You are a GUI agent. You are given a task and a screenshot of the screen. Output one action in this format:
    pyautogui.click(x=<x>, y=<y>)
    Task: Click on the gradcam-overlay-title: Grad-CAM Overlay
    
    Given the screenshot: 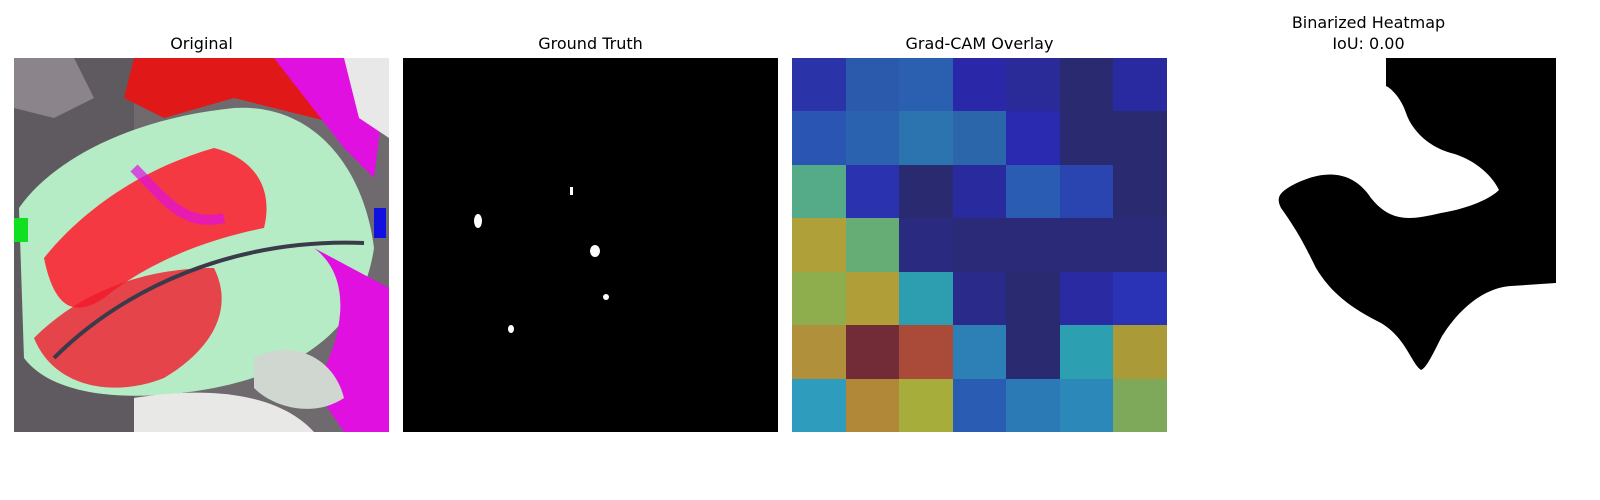 What is the action you would take?
    pyautogui.click(x=979, y=43)
    